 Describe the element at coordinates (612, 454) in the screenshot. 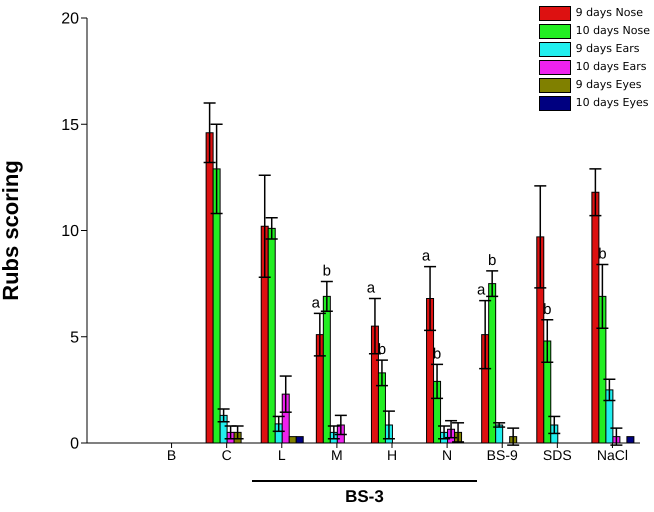

I see `x-tick-label: NaCl` at that location.